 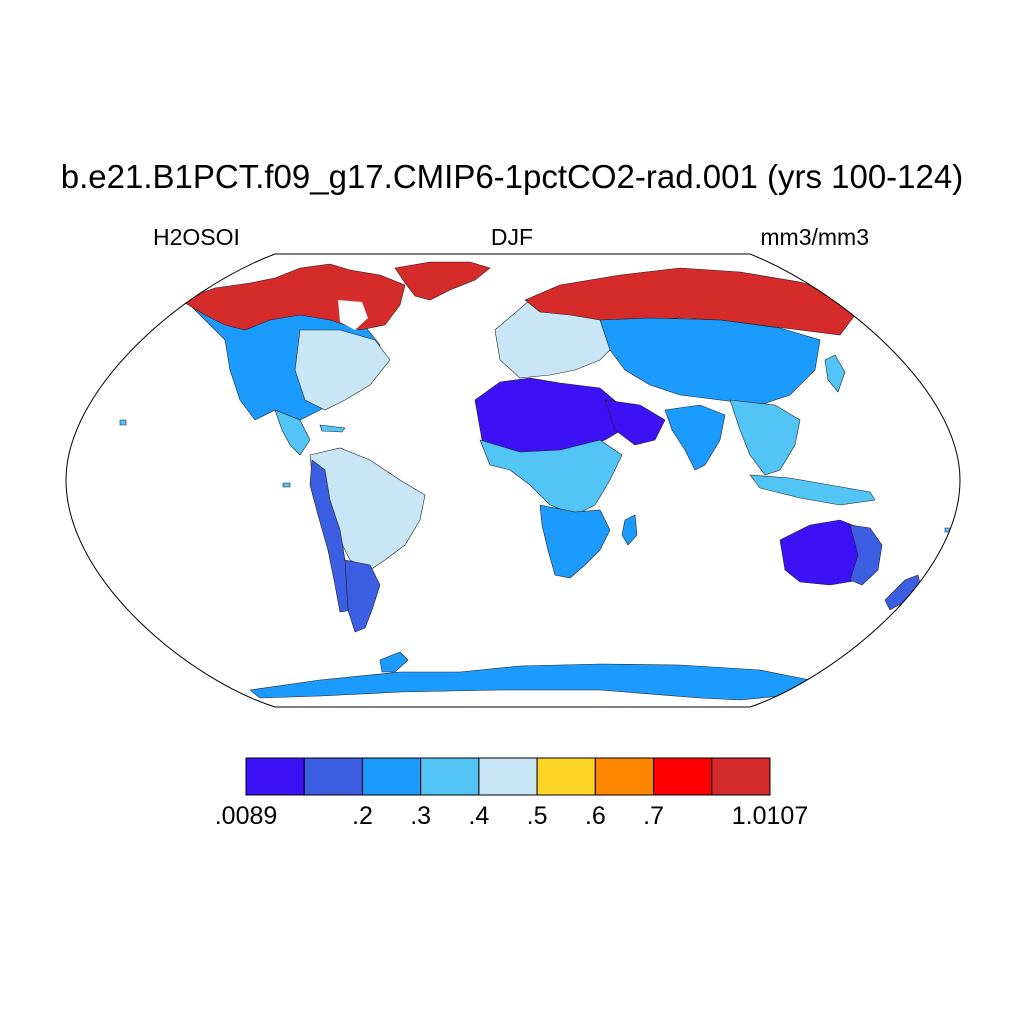 I want to click on colorbar-label: .6, so click(x=595, y=816).